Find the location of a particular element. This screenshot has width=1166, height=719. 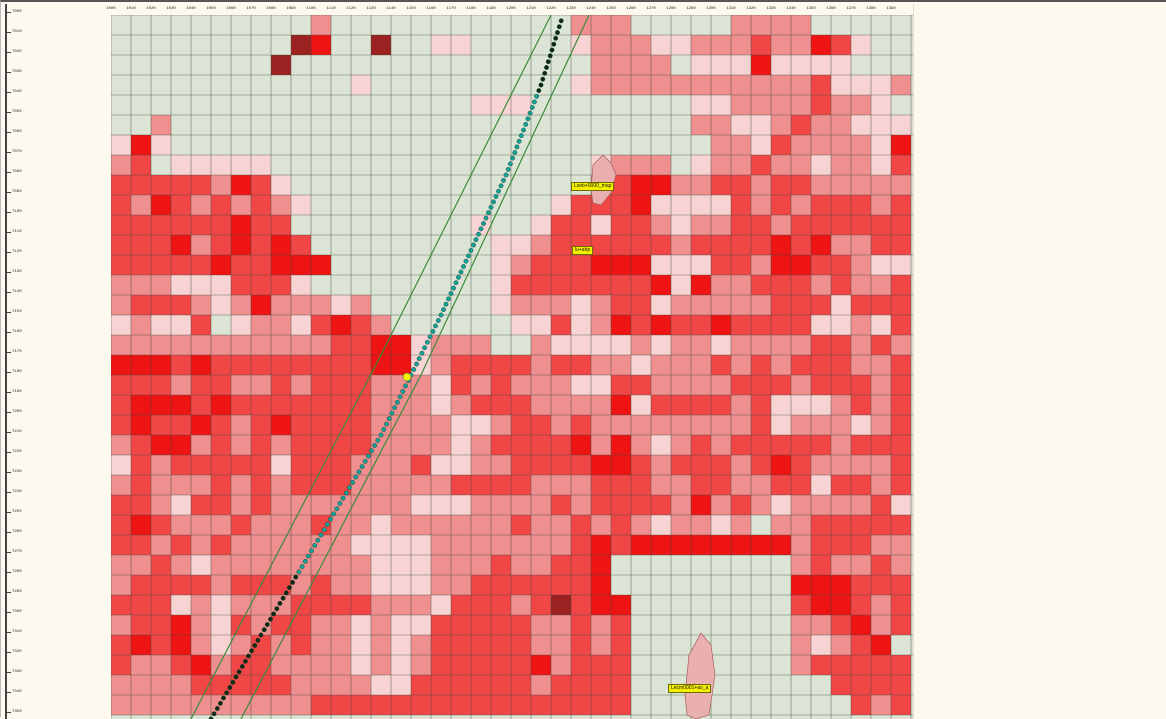

map-label-bottom: Lecm0001+ao_a is located at coordinates (690, 688).